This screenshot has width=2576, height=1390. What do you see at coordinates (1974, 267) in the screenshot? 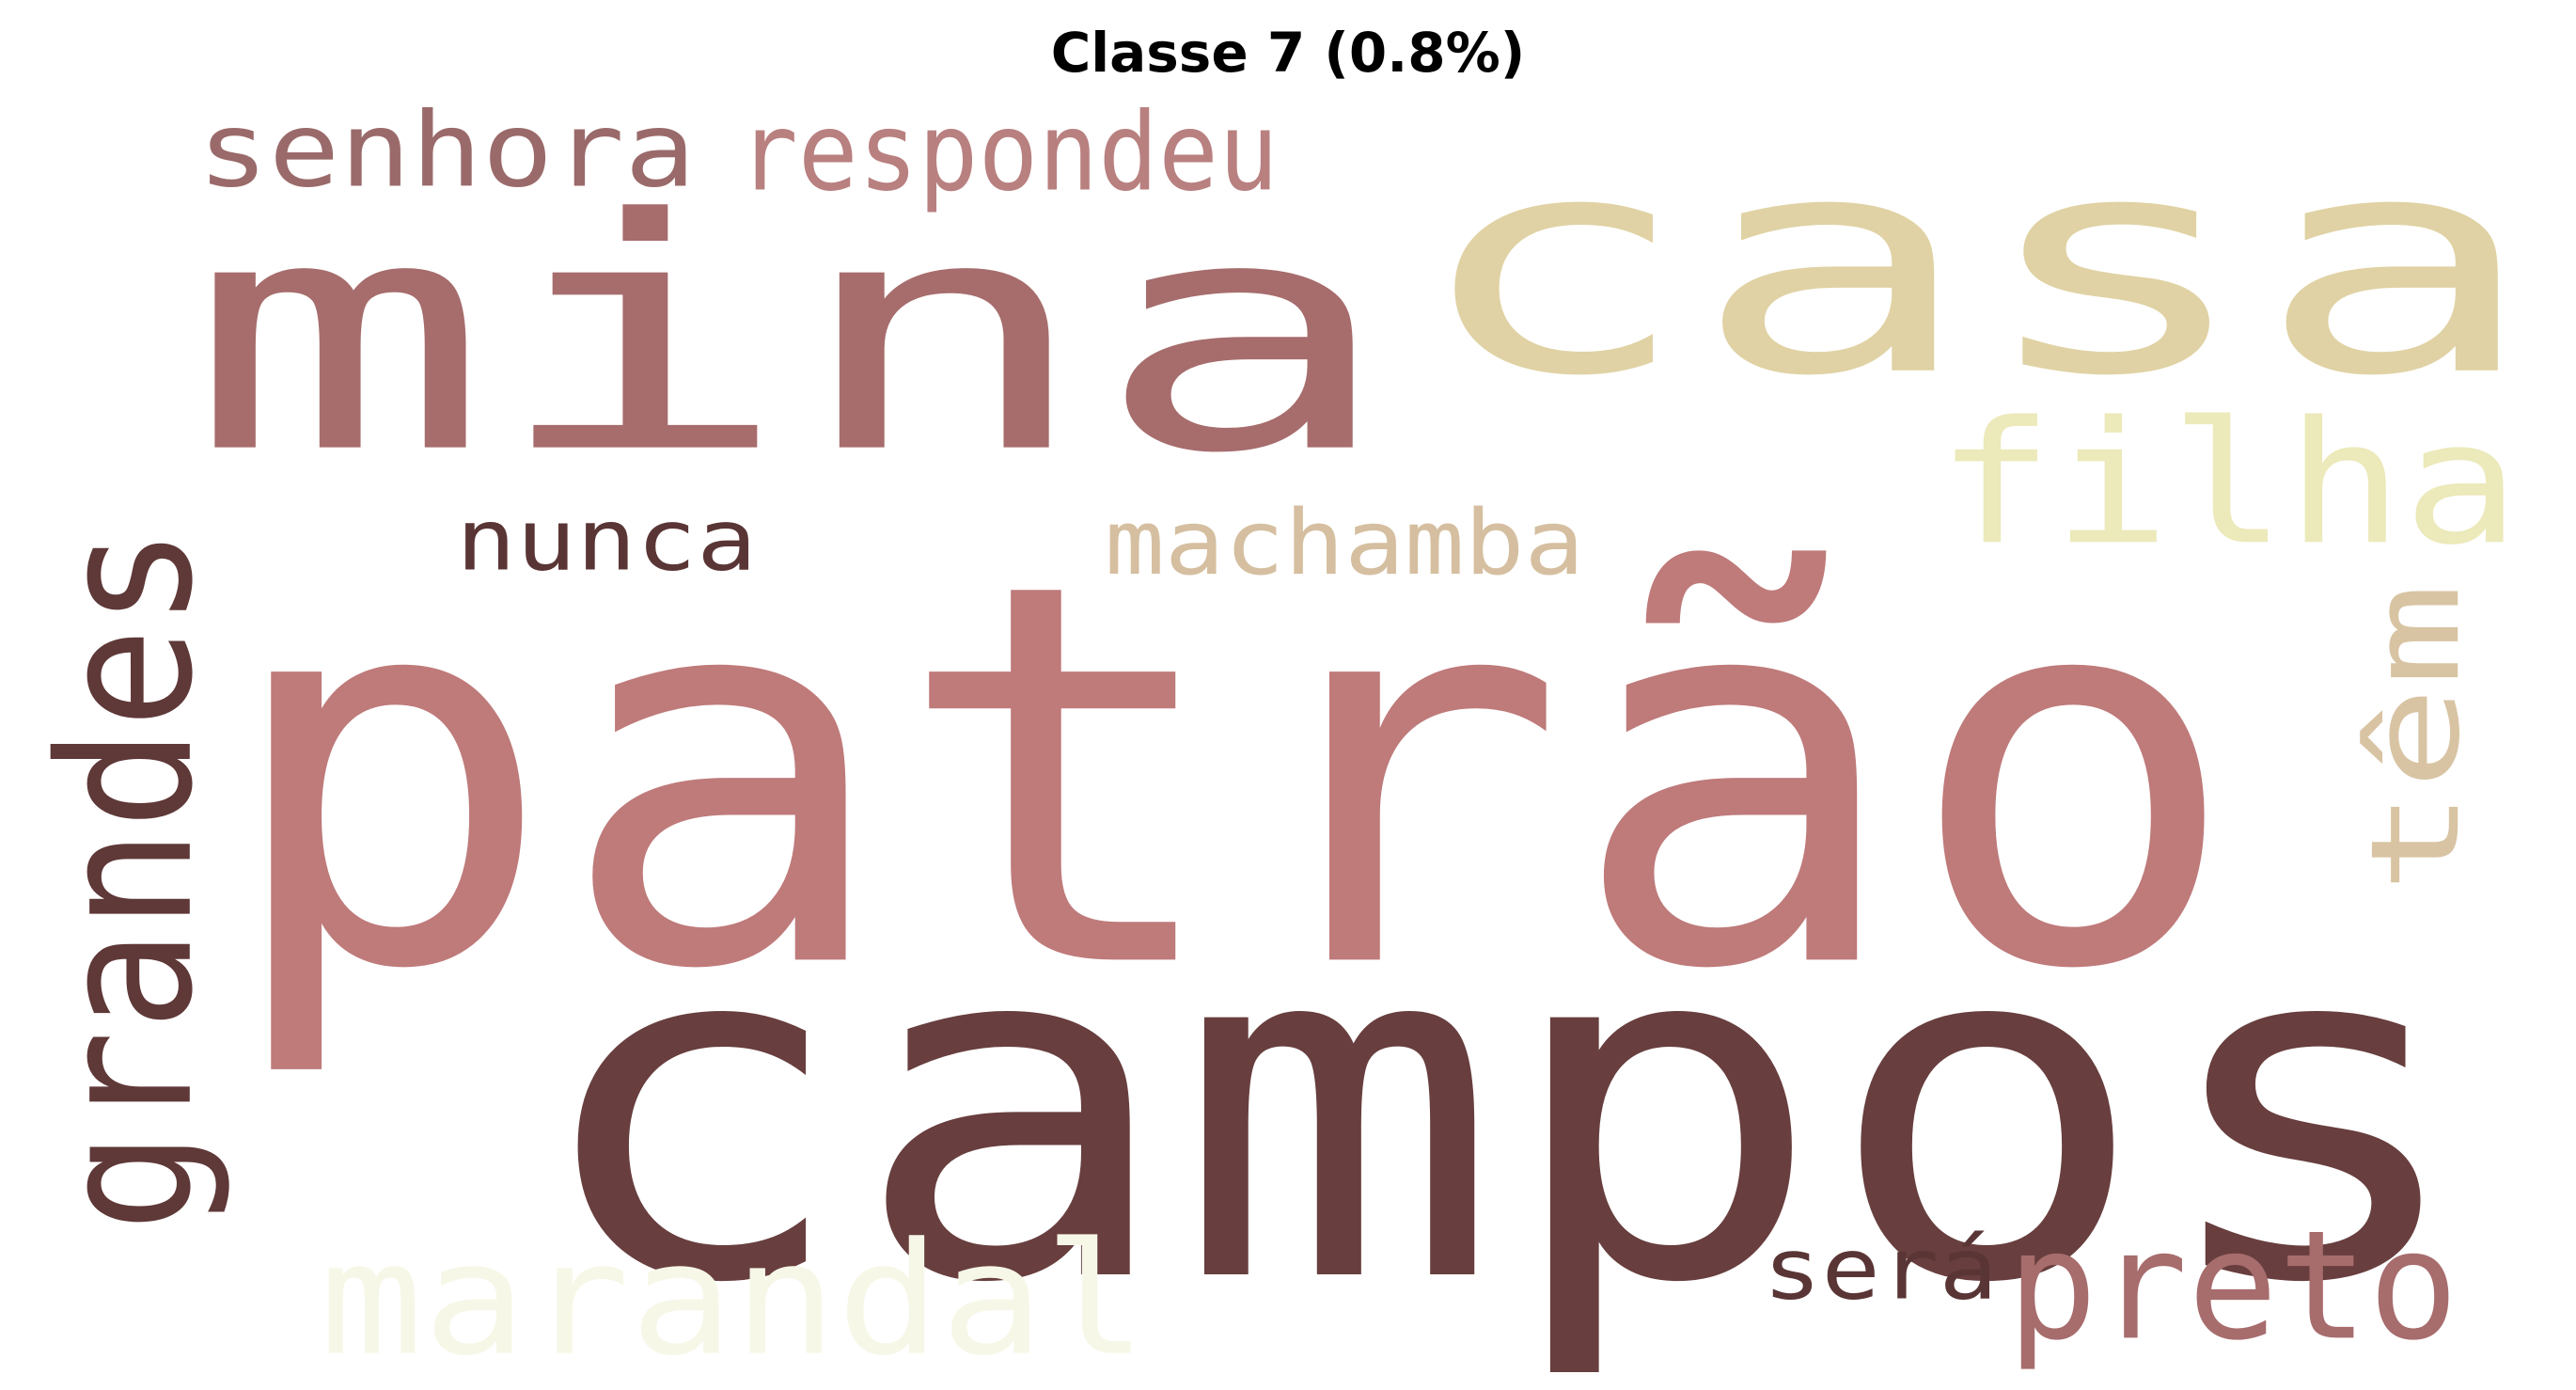
I see `word-casa: casa` at bounding box center [1974, 267].